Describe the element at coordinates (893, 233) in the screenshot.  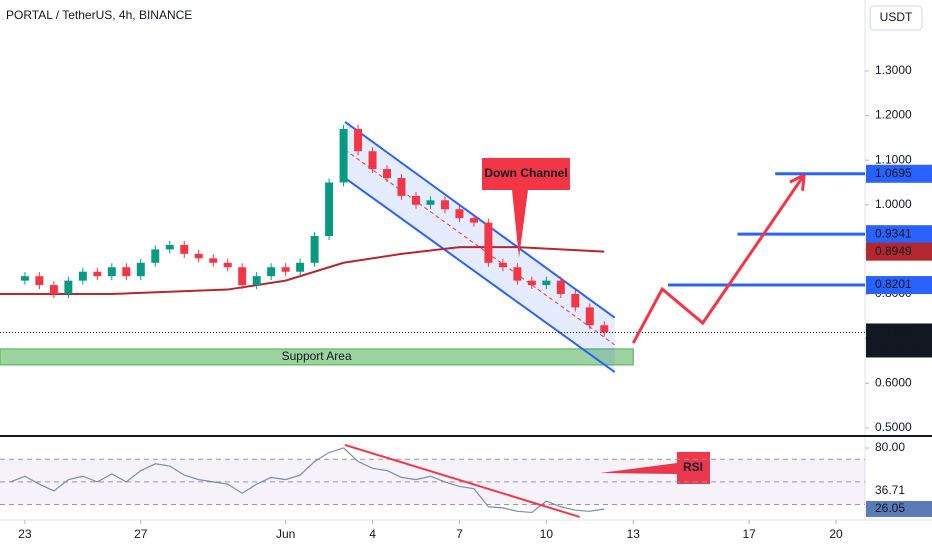
I see `price-tag-label: 0.9341` at that location.